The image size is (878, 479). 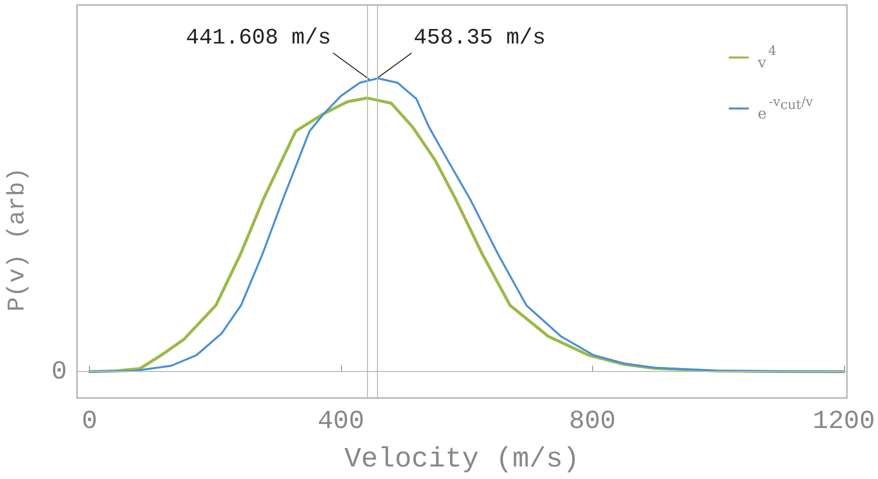 I want to click on ref-line-label: 458.35 m/s, so click(x=480, y=38).